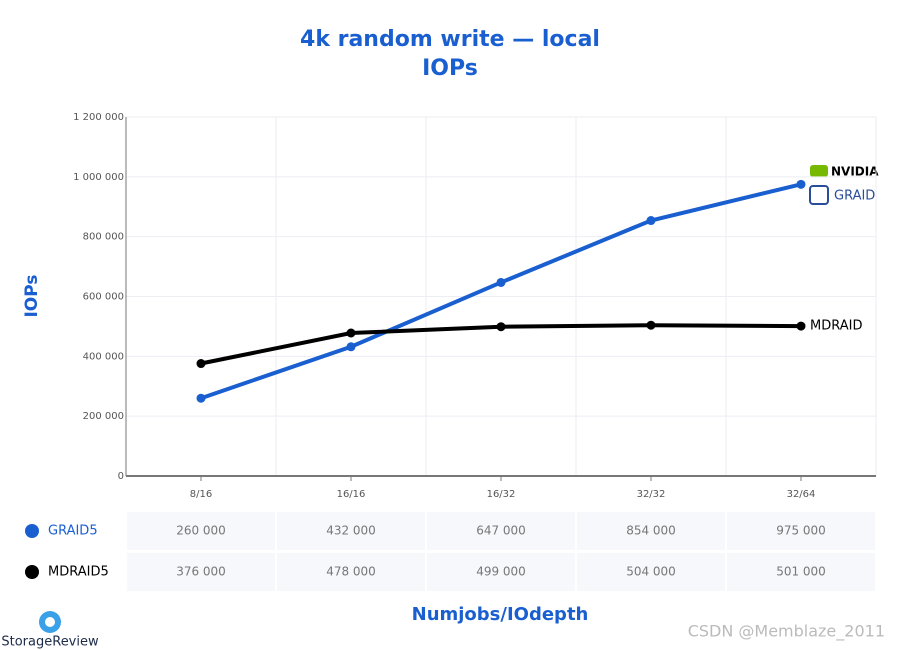 Image resolution: width=900 pixels, height=650 pixels. I want to click on watermark: CSDN @Memblaze_2011, so click(786, 632).